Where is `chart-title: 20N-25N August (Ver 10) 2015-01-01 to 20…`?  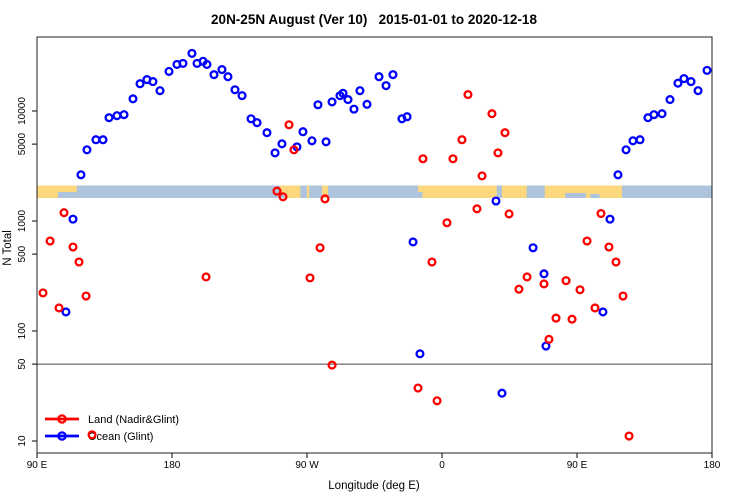 chart-title: 20N-25N August (Ver 10) 2015-01-01 to 20… is located at coordinates (374, 19).